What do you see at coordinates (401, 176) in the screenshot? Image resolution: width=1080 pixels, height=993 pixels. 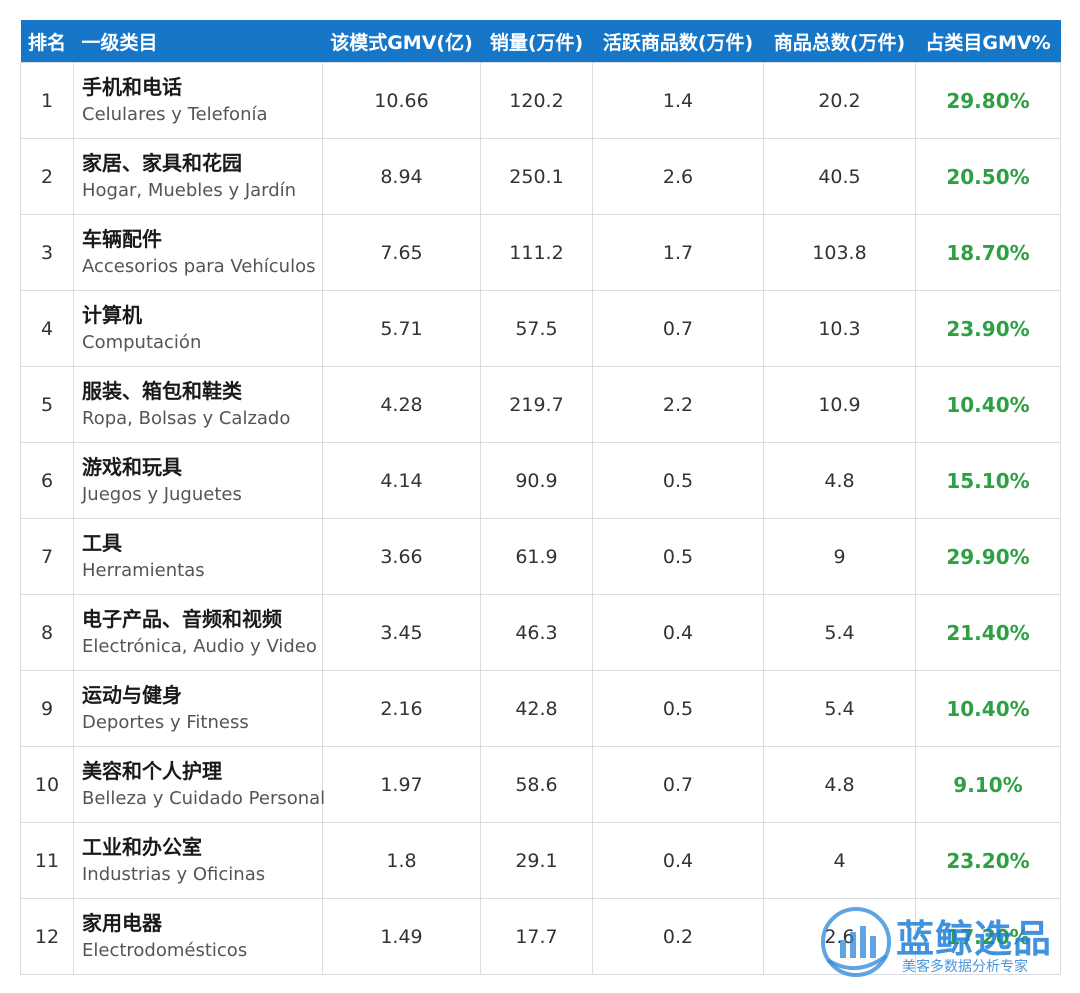 I see `gmv-cell: 8.94` at bounding box center [401, 176].